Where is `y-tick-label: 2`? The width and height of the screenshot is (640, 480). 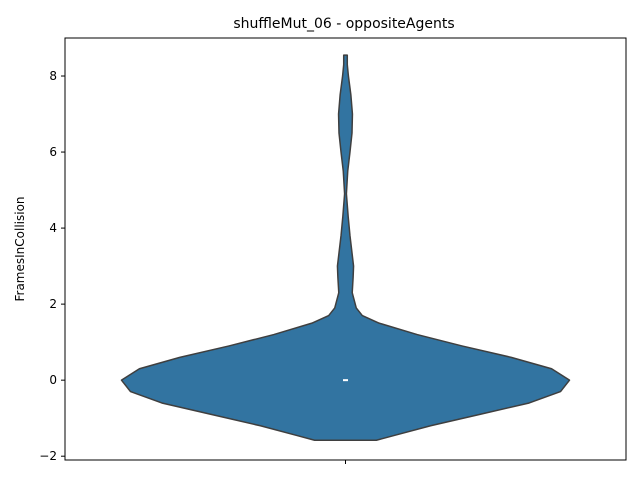 y-tick-label: 2 is located at coordinates (53, 304).